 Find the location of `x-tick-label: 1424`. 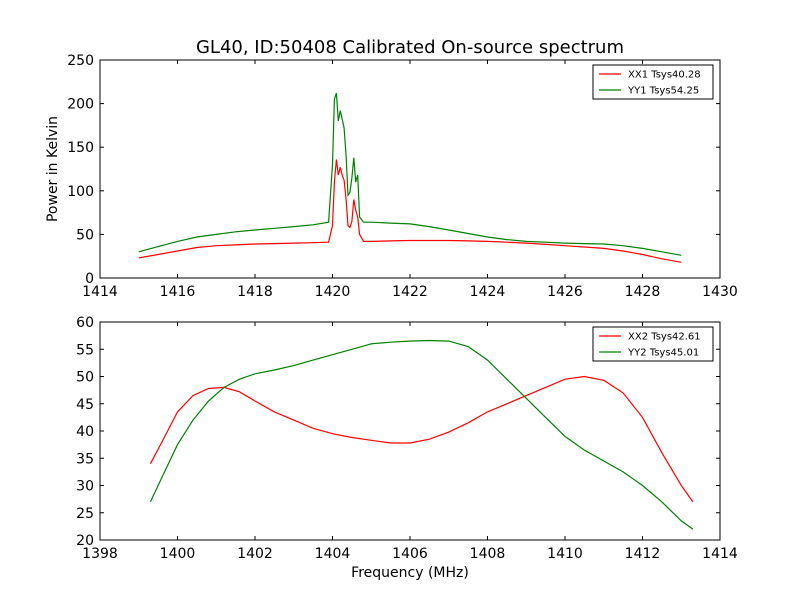

x-tick-label: 1424 is located at coordinates (488, 292).